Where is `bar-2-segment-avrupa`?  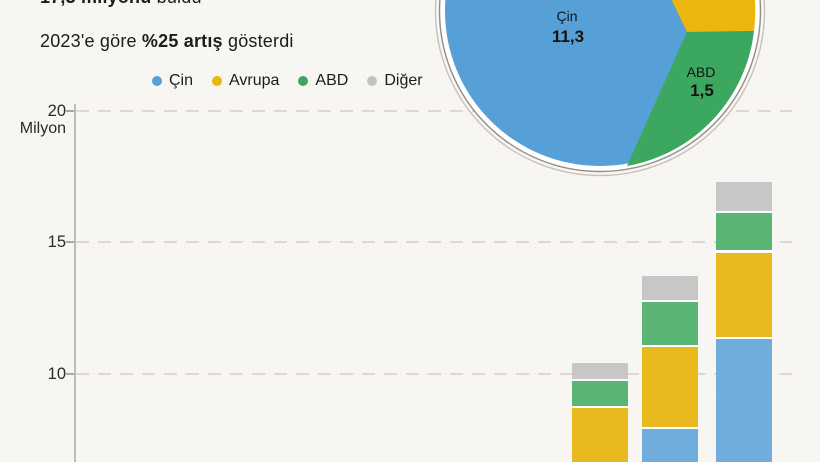 bar-2-segment-avrupa is located at coordinates (670, 387).